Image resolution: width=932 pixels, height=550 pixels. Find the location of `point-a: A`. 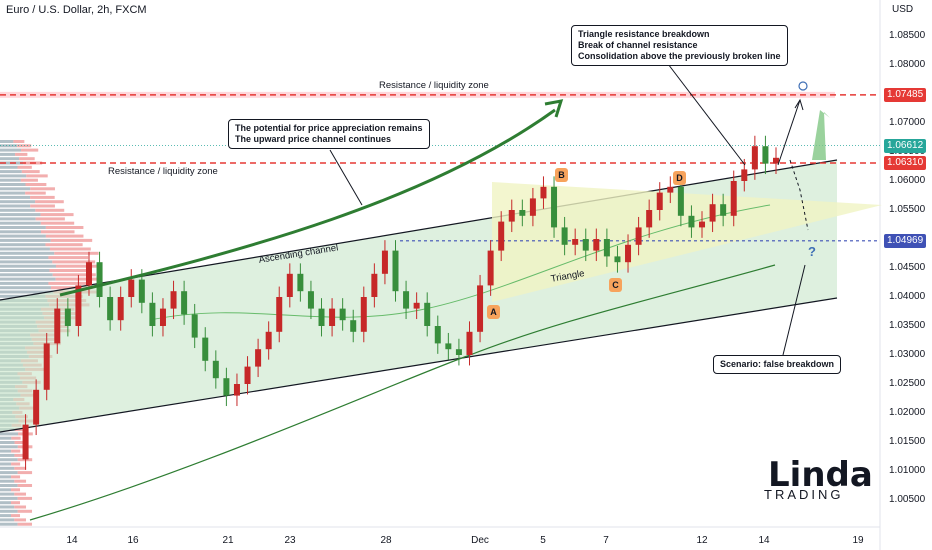

point-a: A is located at coordinates (493, 312).